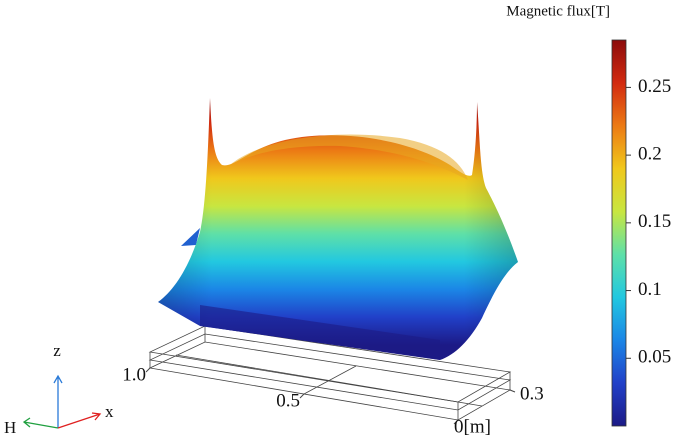  I want to click on axis-triad, so click(62, 401).